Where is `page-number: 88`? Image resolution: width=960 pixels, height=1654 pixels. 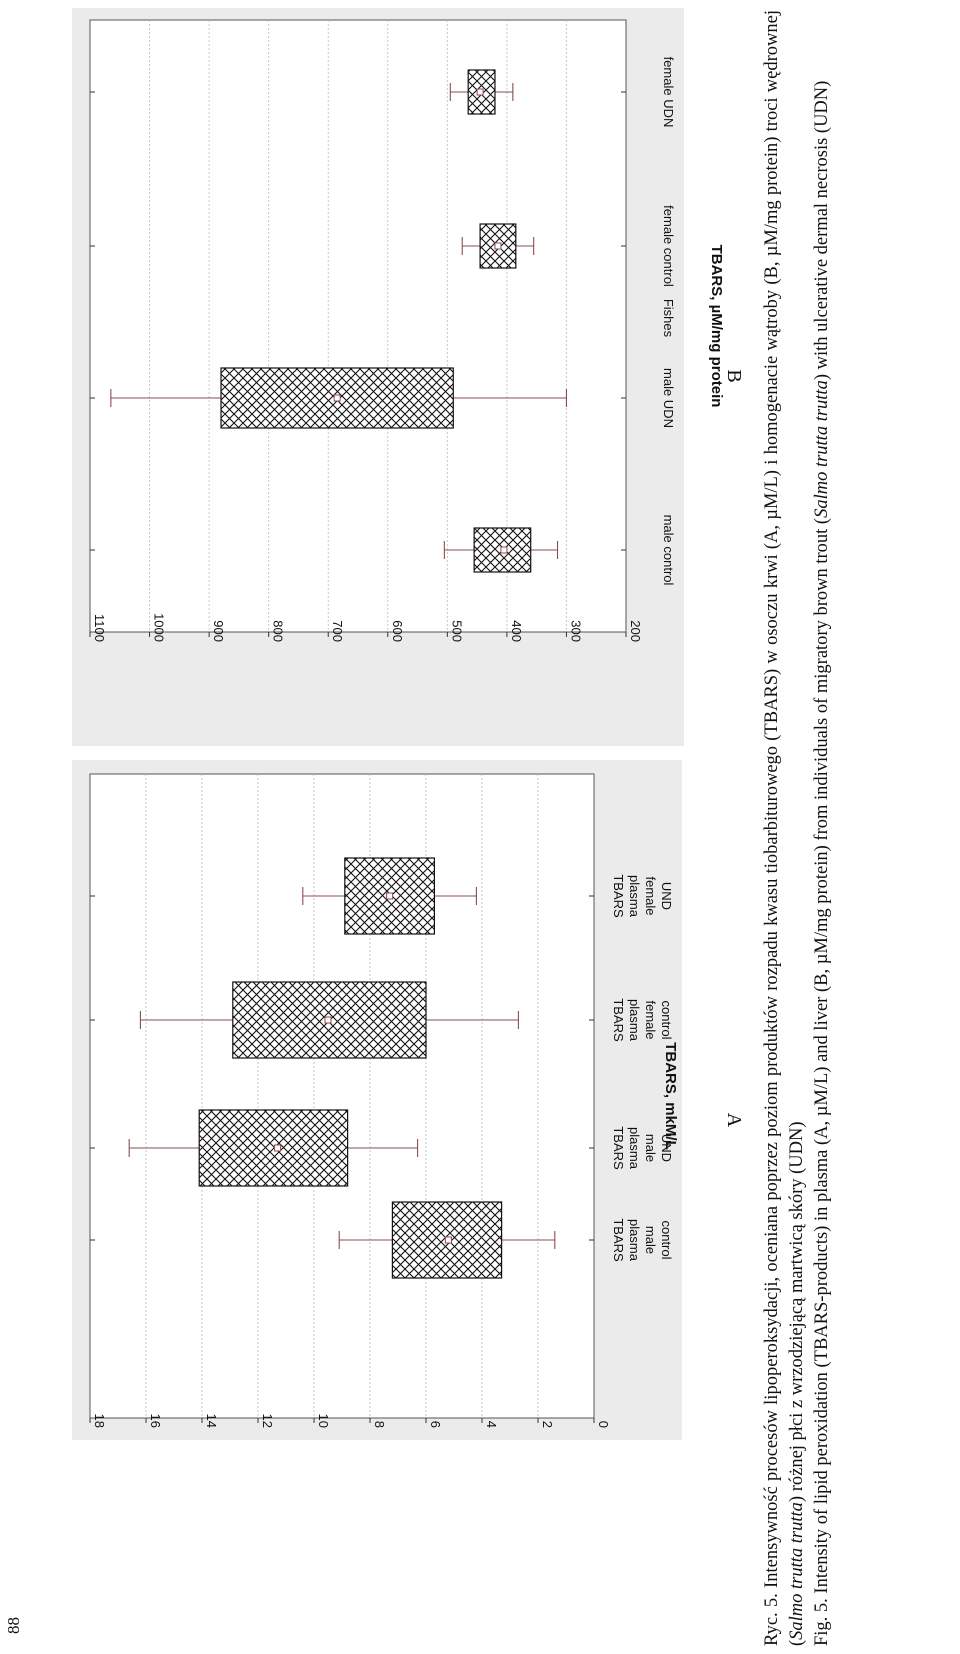
page-number: 88 is located at coordinates (13, 1625).